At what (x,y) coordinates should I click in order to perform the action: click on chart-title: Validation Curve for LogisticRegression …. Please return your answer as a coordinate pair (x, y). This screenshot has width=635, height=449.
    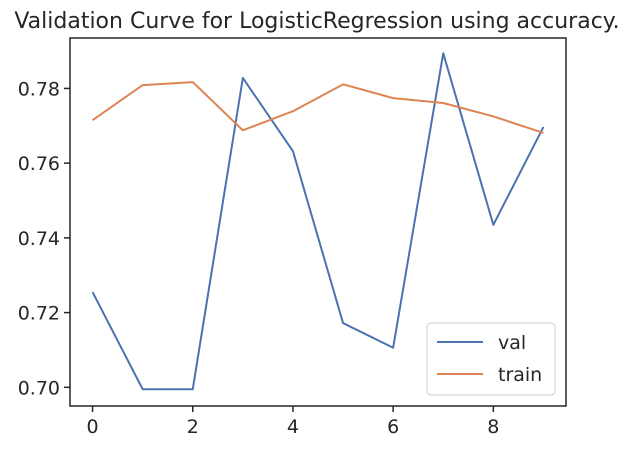
    Looking at the image, I should click on (316, 21).